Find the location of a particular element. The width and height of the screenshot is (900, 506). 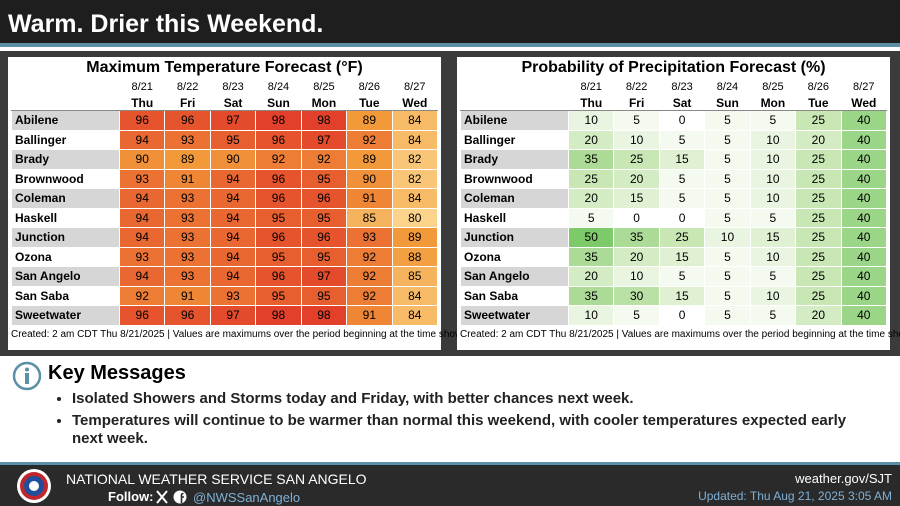

value-cell: 89 is located at coordinates (369, 159).